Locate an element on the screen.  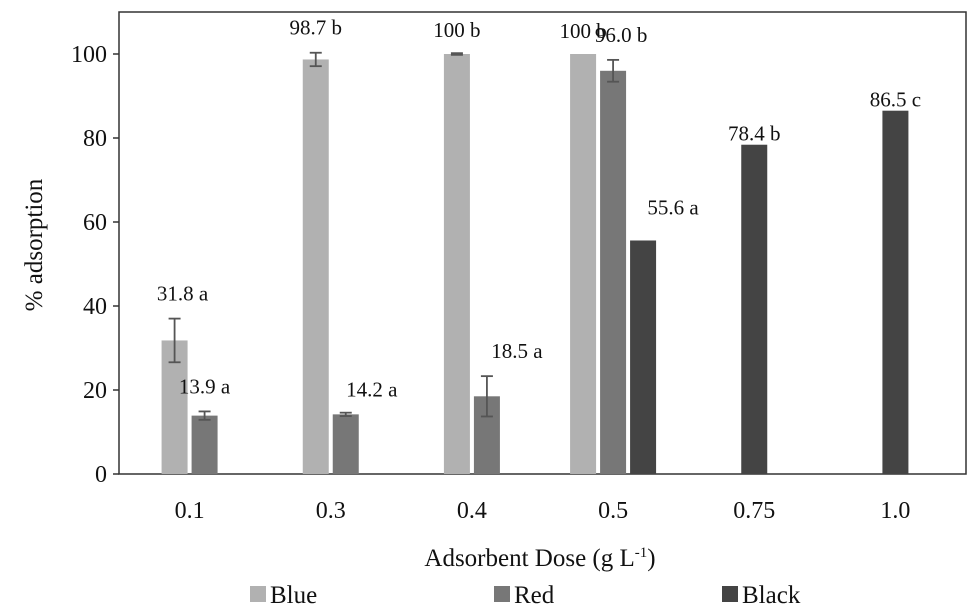
legend: Blue Red Black is located at coordinates (525, 595).